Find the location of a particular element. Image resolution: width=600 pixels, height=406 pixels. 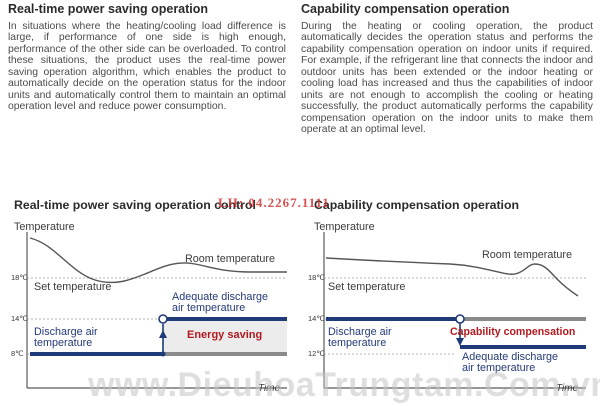

left-discharge-node is located at coordinates (163, 354).